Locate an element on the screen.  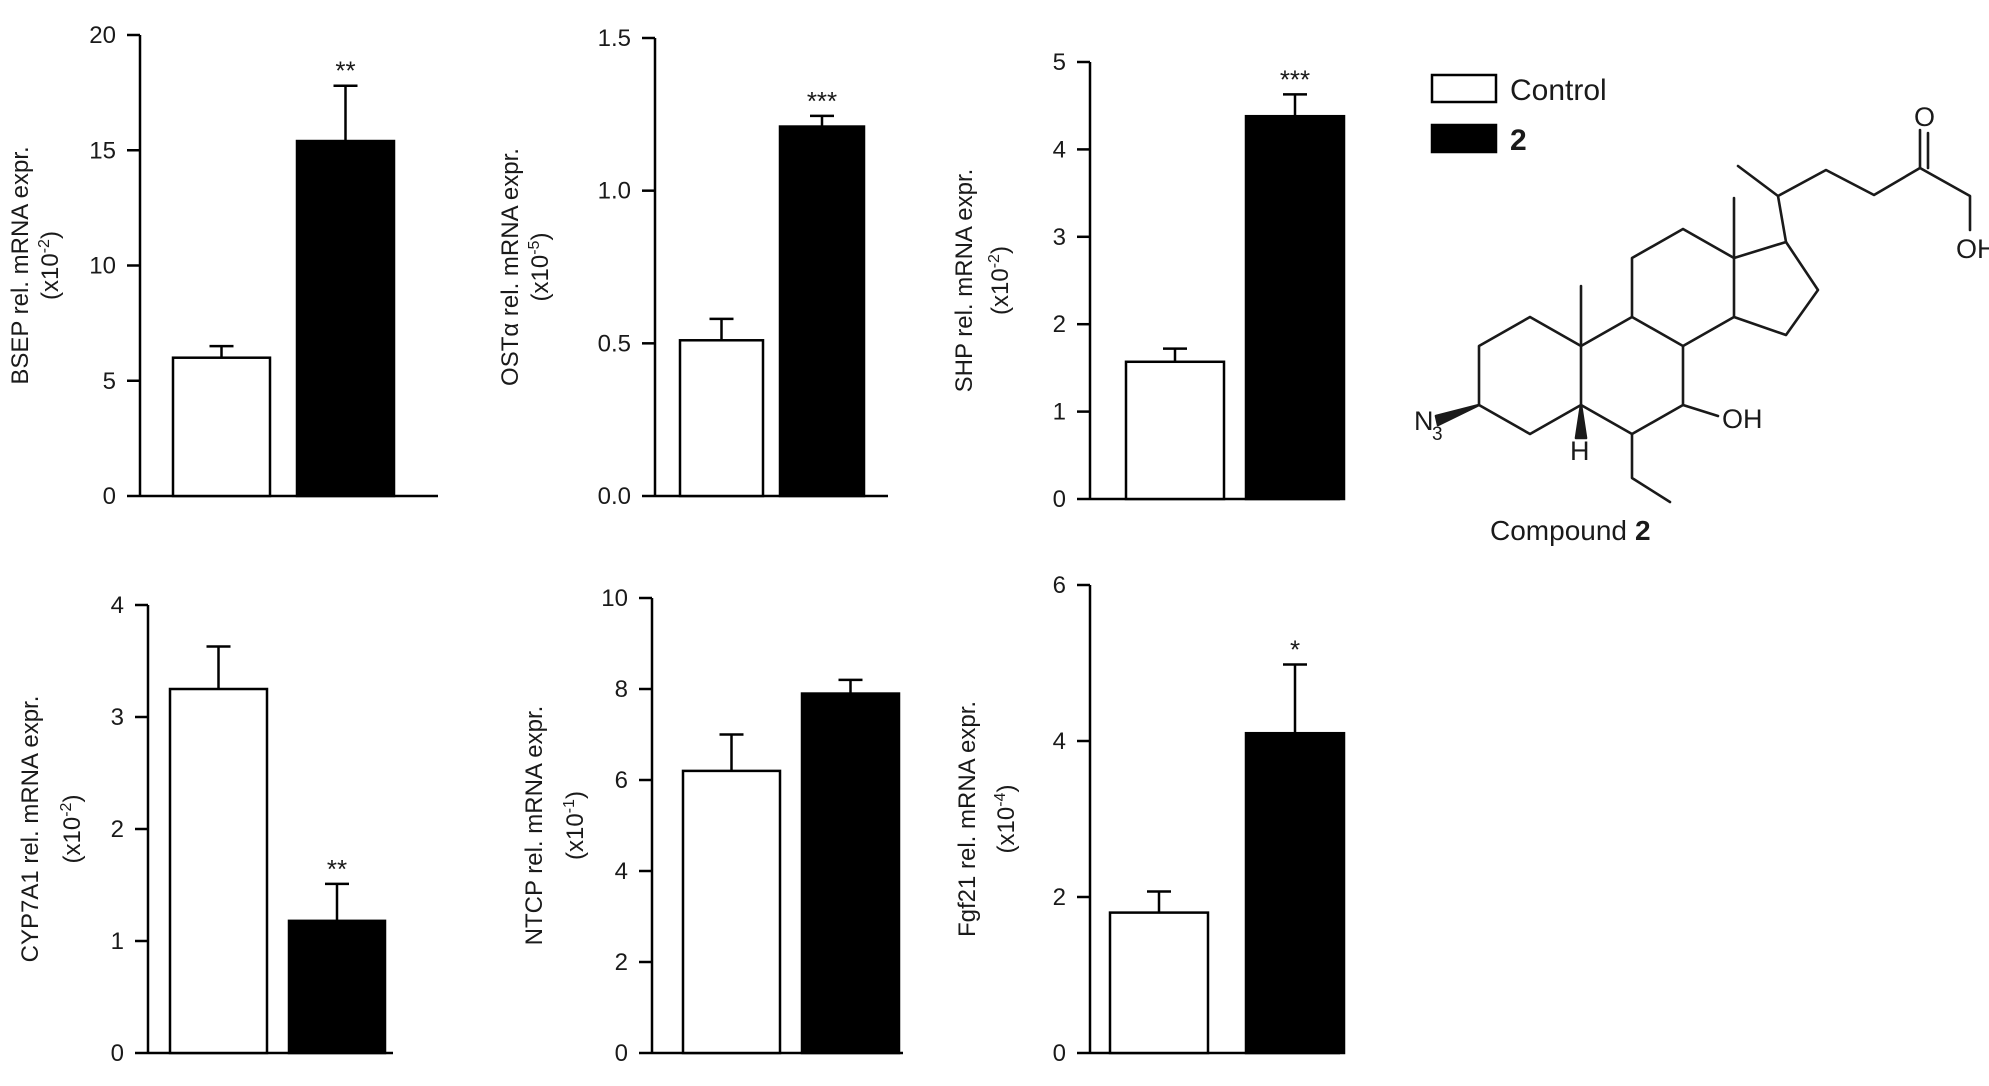
atom-oxo: O is located at coordinates (1924, 117).